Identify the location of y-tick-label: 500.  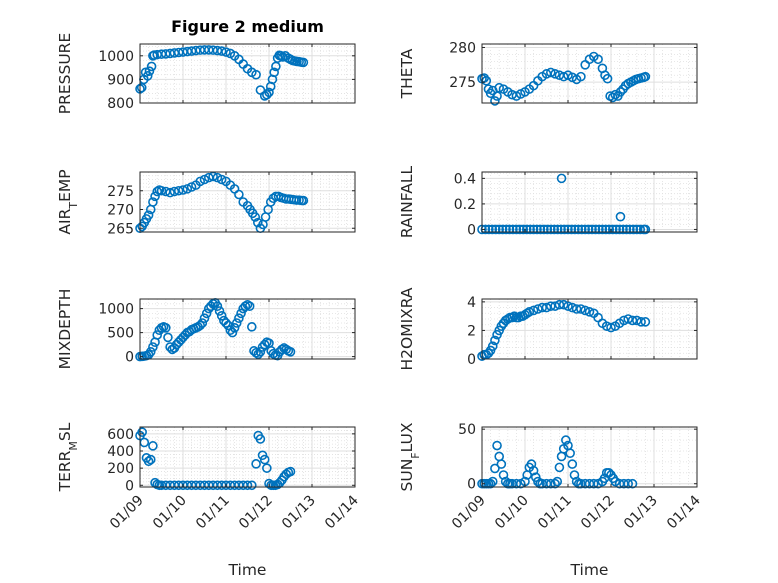
(120, 334).